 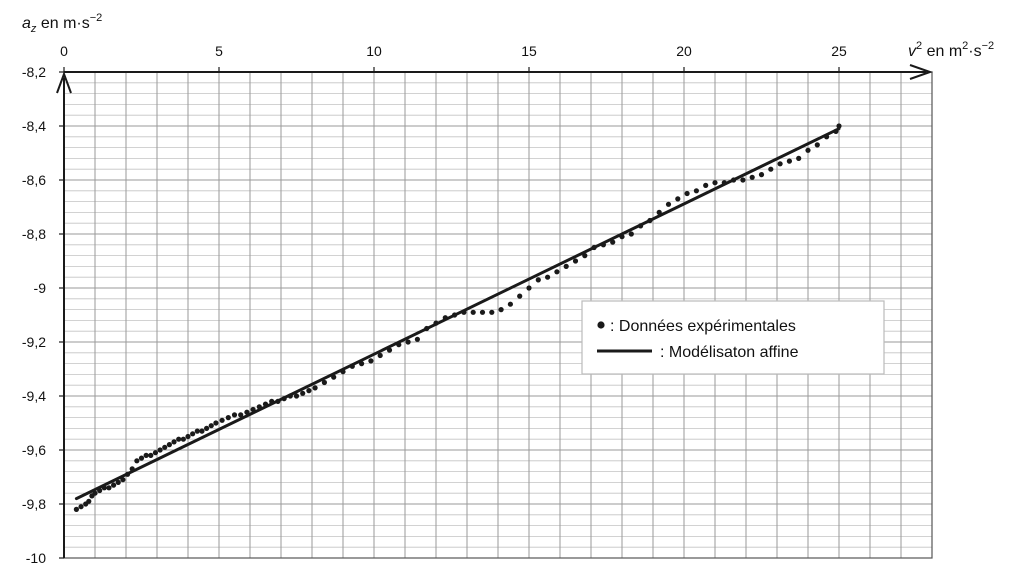 I want to click on y-axis-label: az en m·s−2, so click(x=62, y=23).